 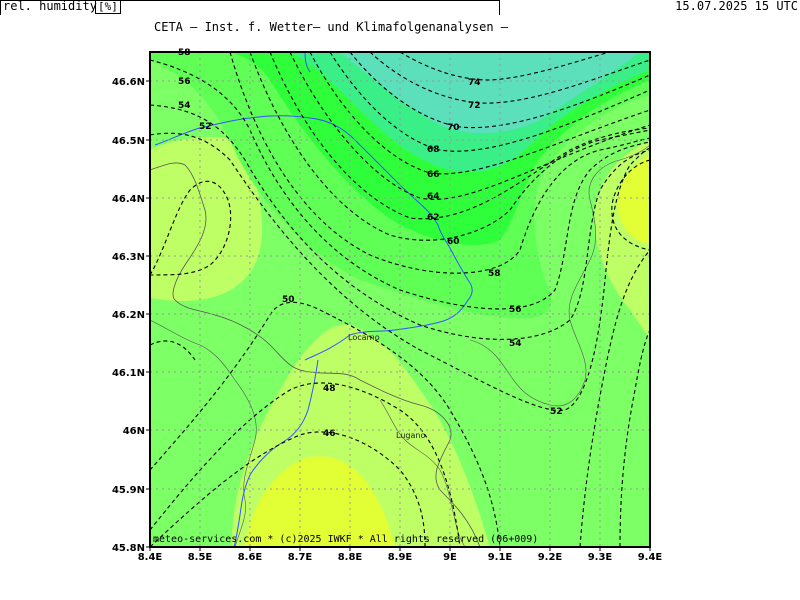 I want to click on y-tick-label: 46.3N, so click(x=128, y=257).